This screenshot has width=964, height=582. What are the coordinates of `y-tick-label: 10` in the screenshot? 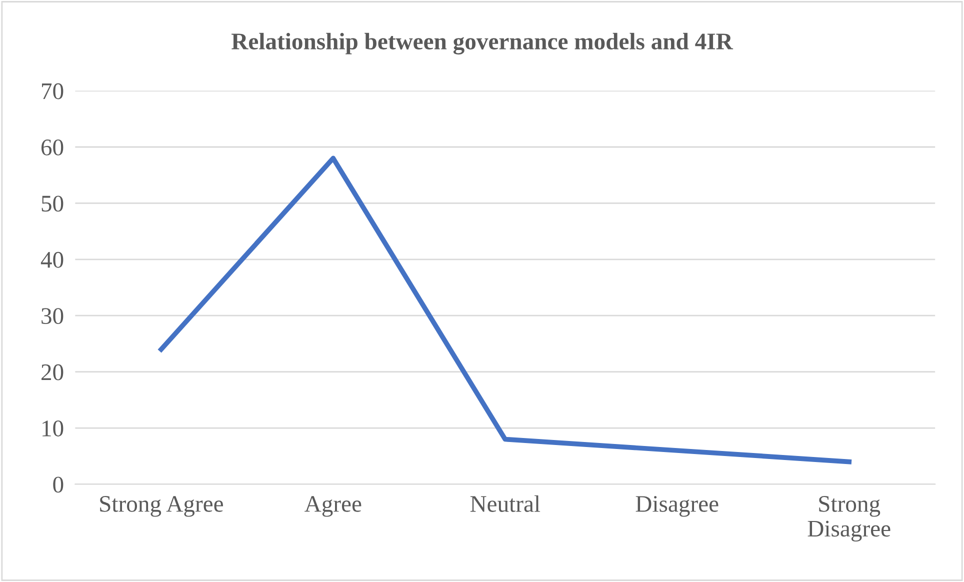 It's located at (53, 428).